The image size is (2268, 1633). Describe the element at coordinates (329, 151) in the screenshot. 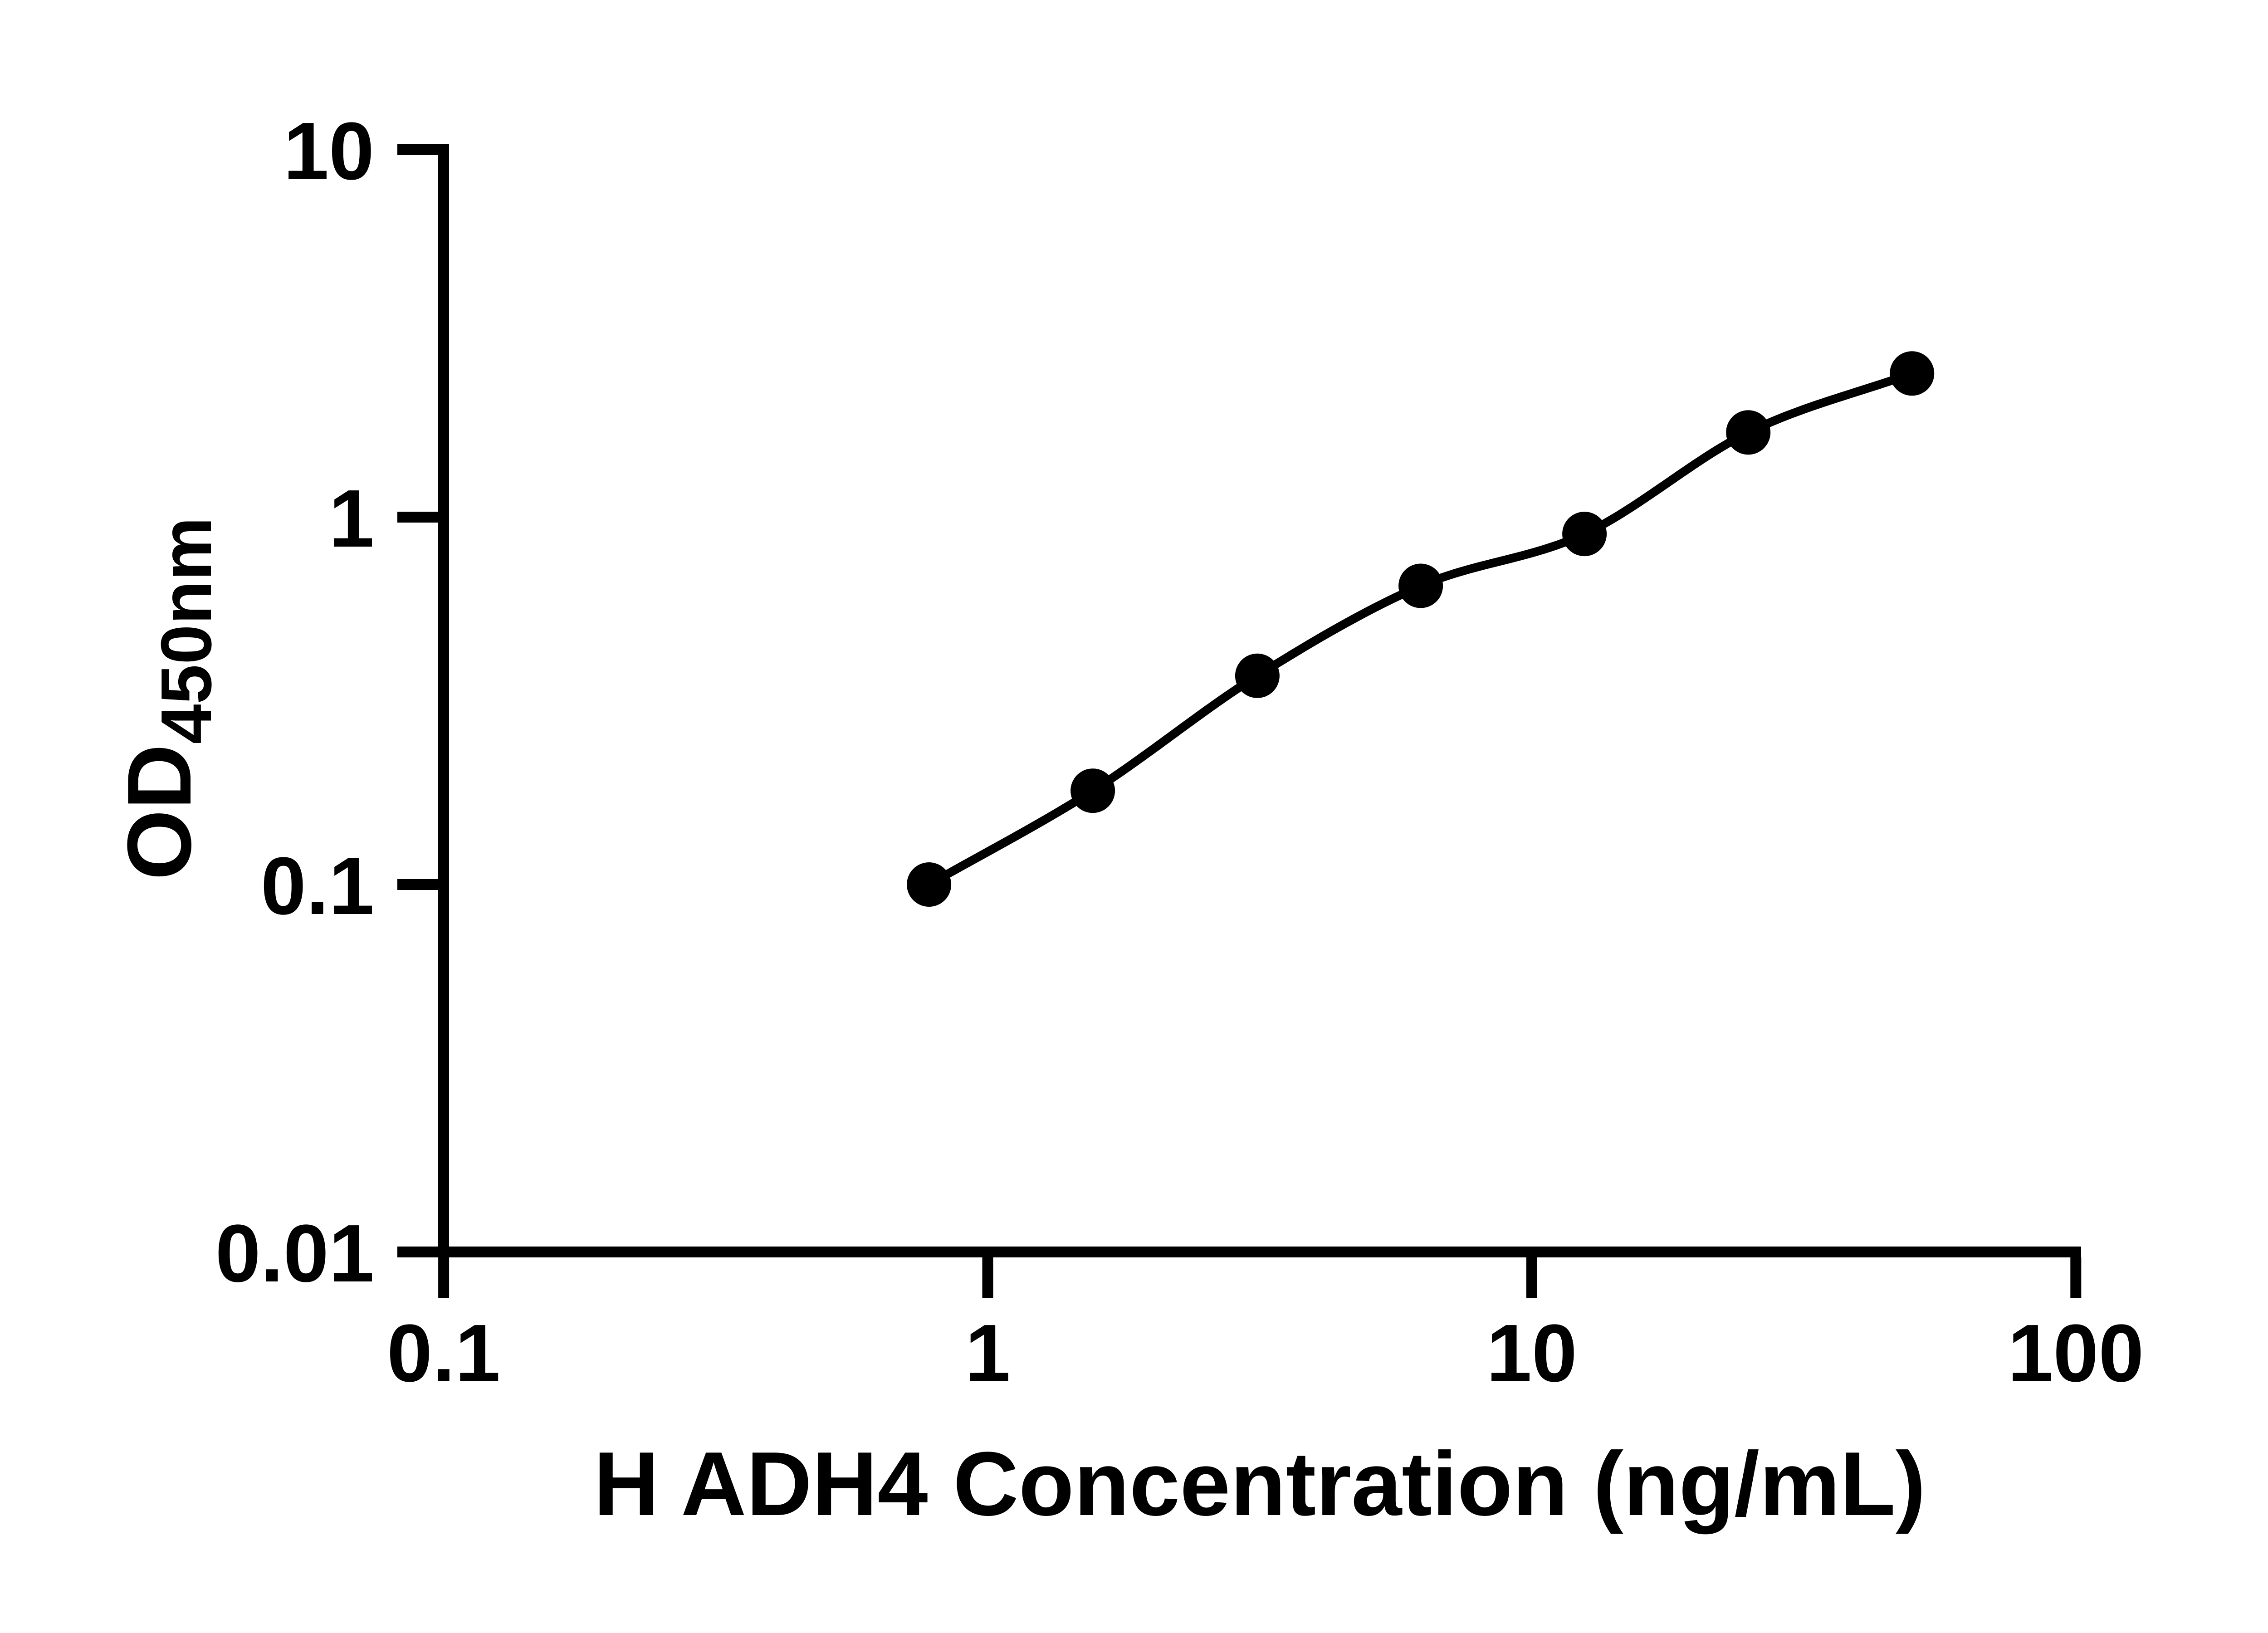

I see `y-tick-label: 10` at that location.